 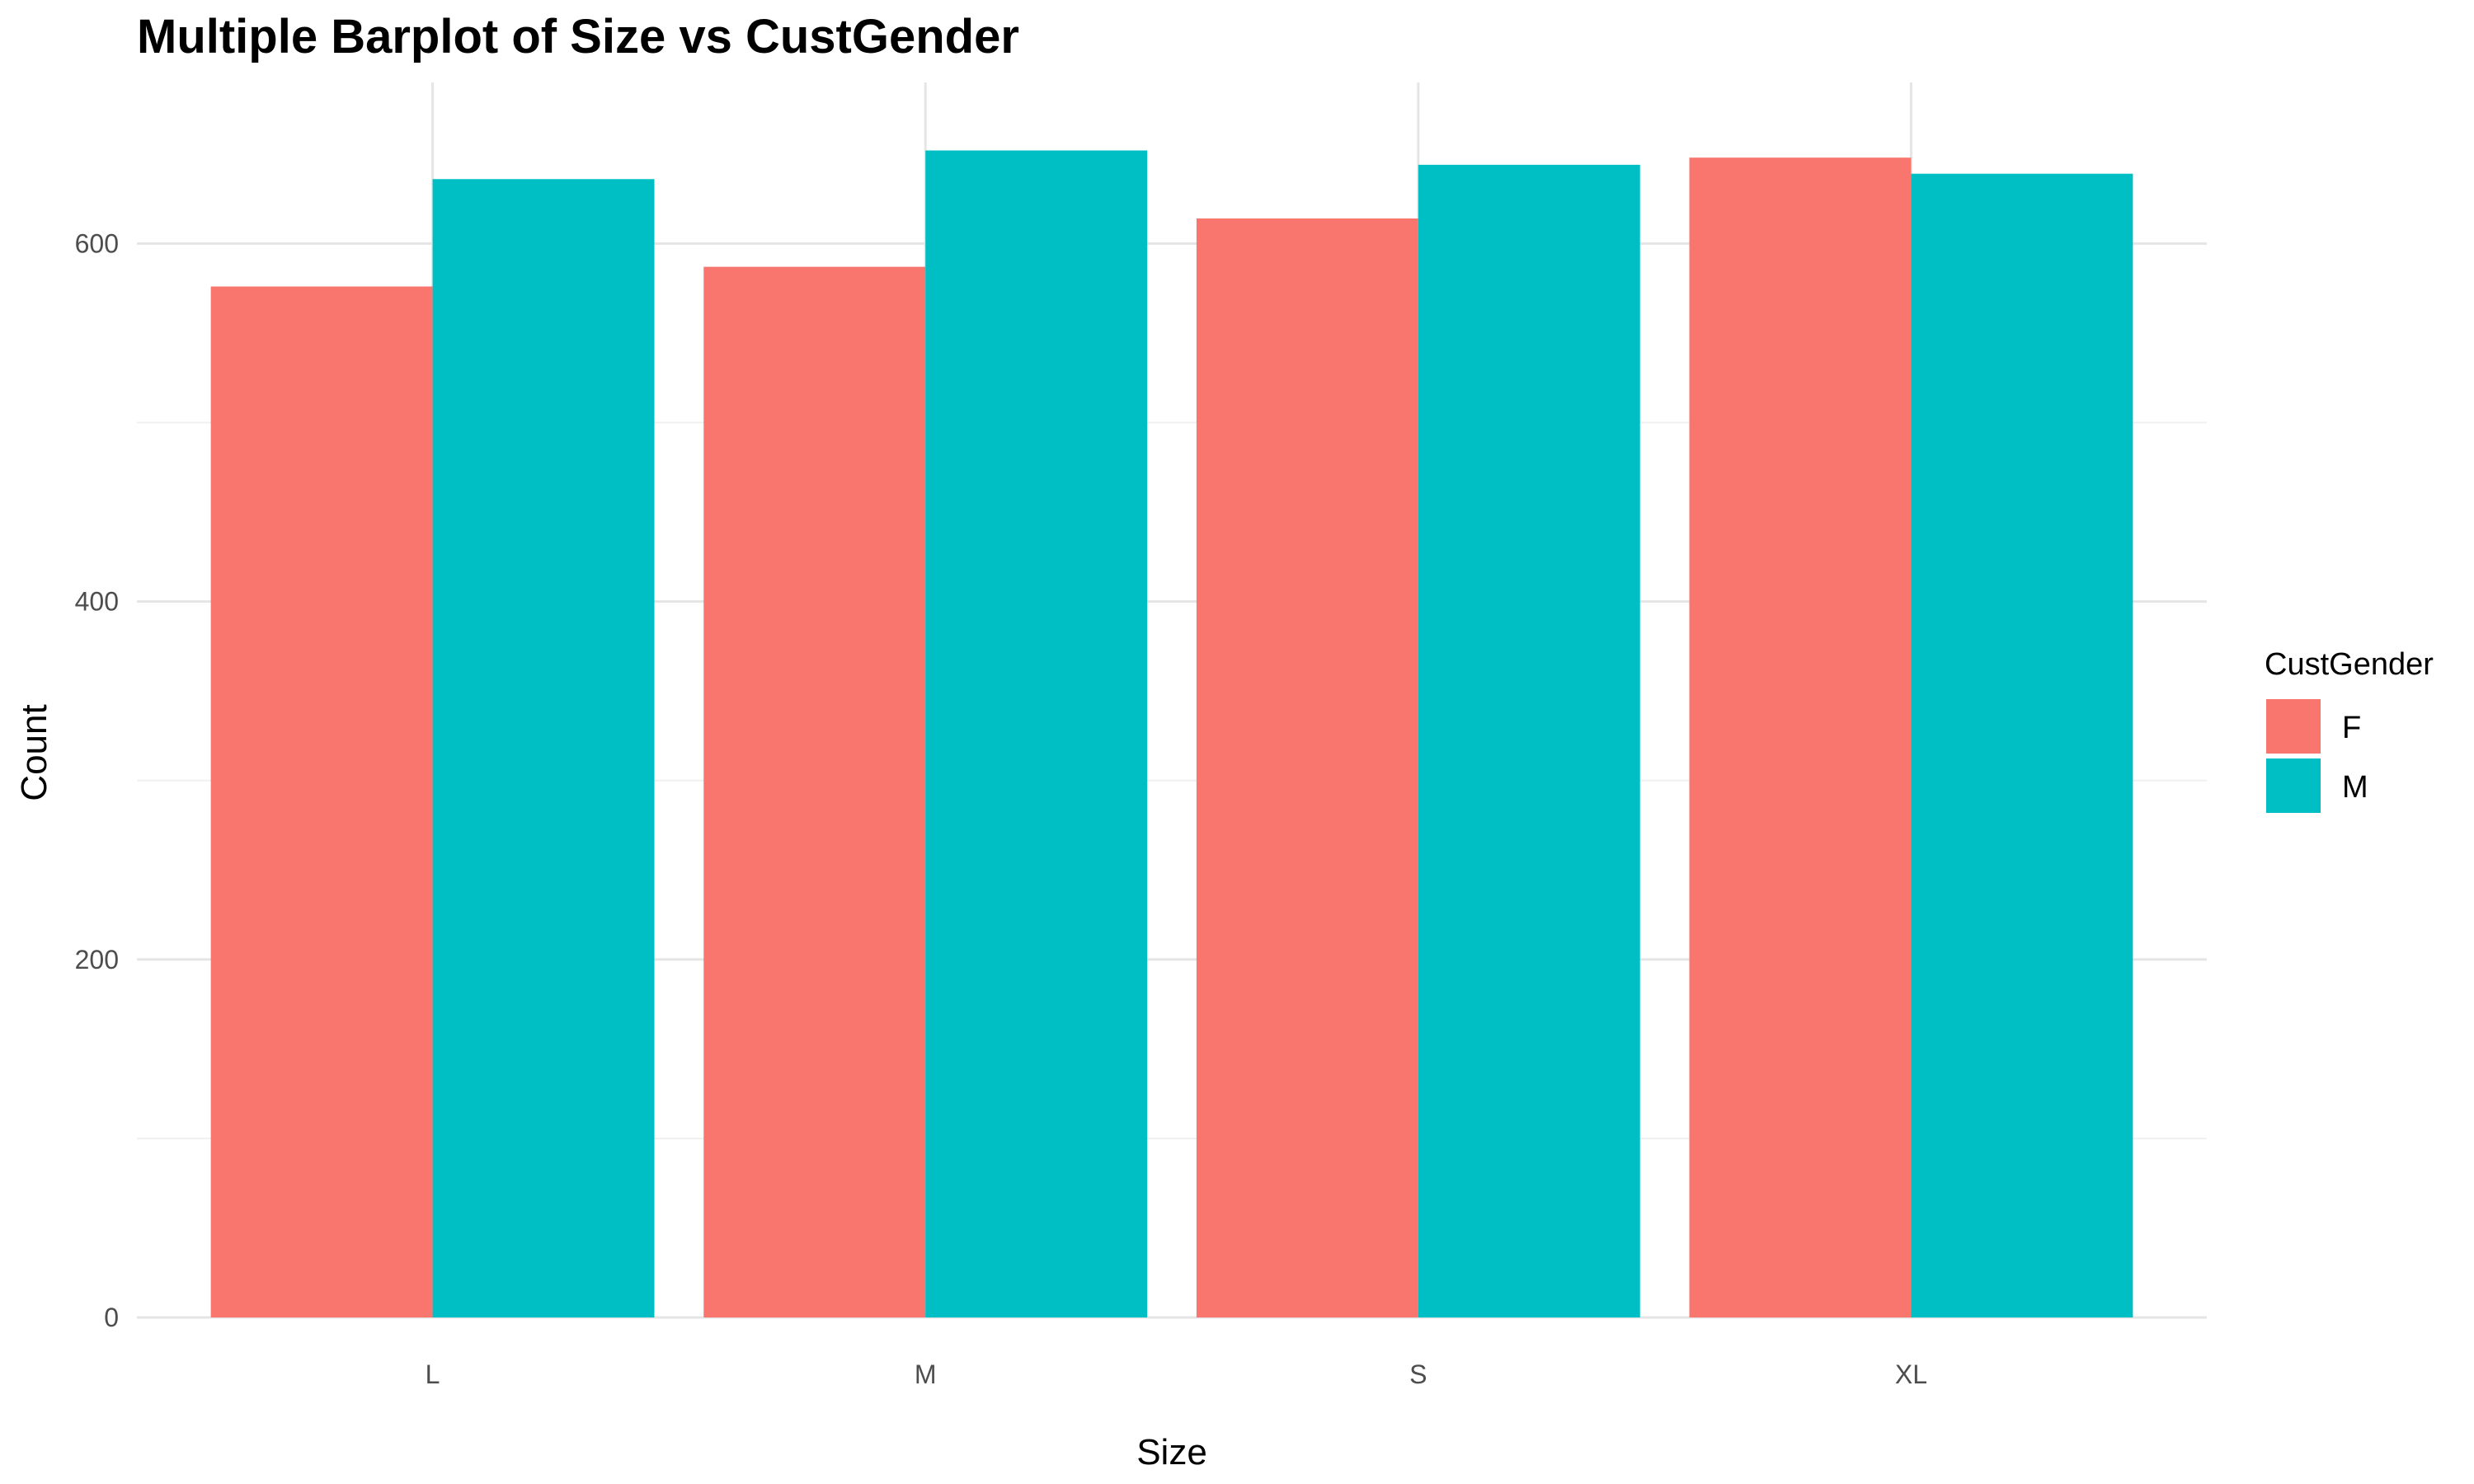 I want to click on legend-label-f: F, so click(x=2351, y=728).